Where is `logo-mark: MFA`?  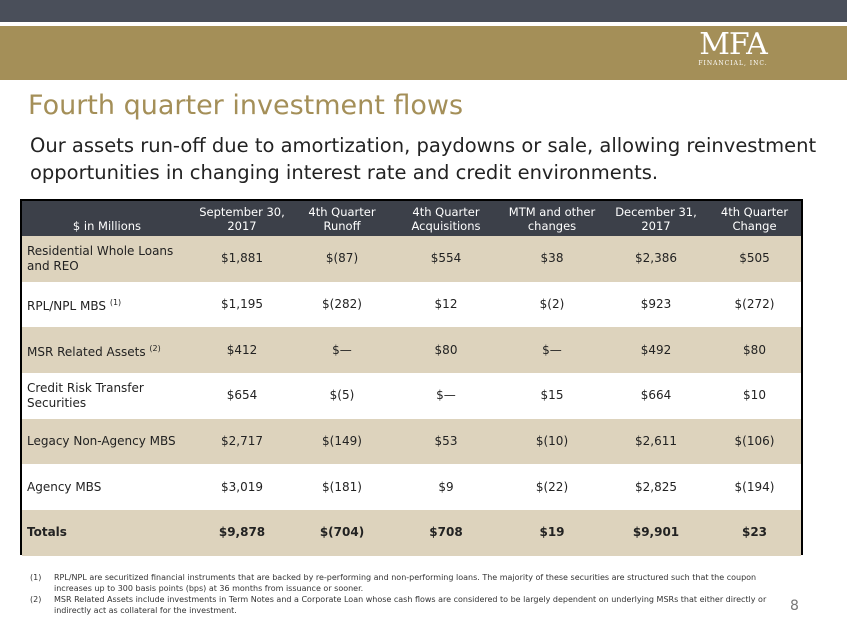 logo-mark: MFA is located at coordinates (733, 44).